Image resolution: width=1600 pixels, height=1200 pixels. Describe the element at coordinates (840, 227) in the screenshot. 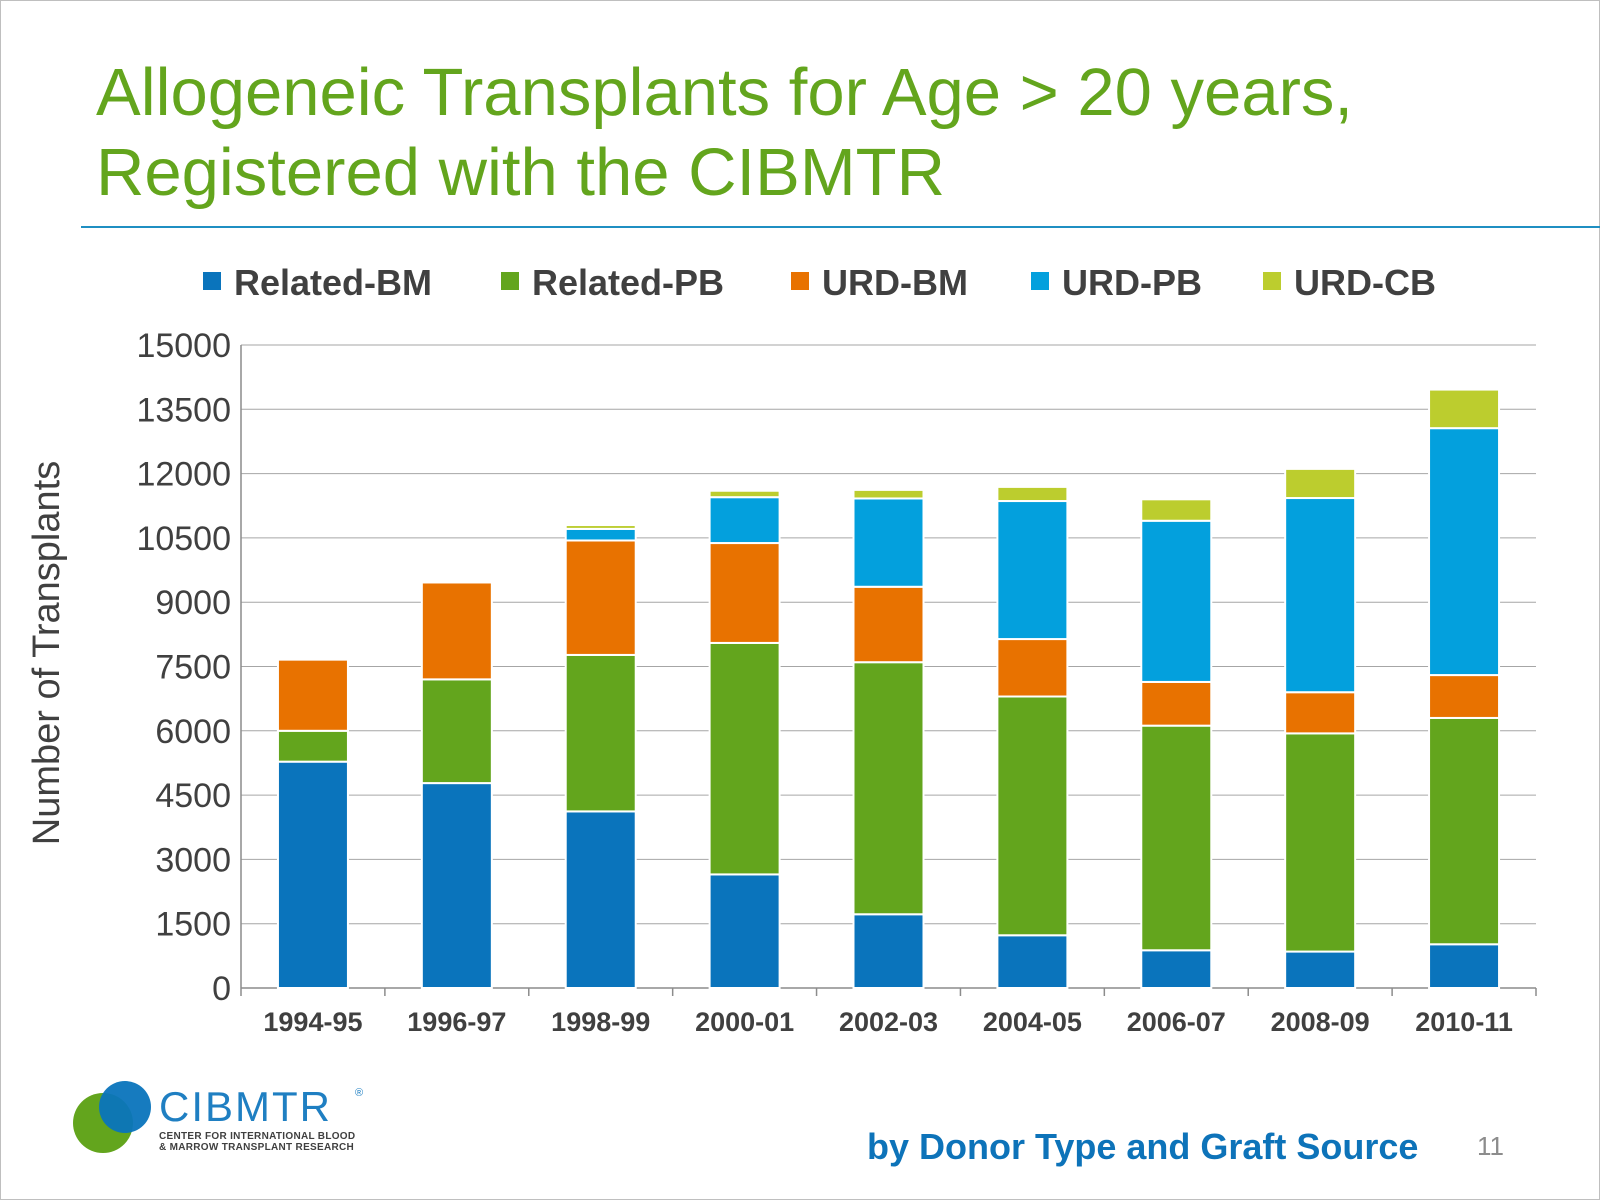

I see `title-divider` at that location.